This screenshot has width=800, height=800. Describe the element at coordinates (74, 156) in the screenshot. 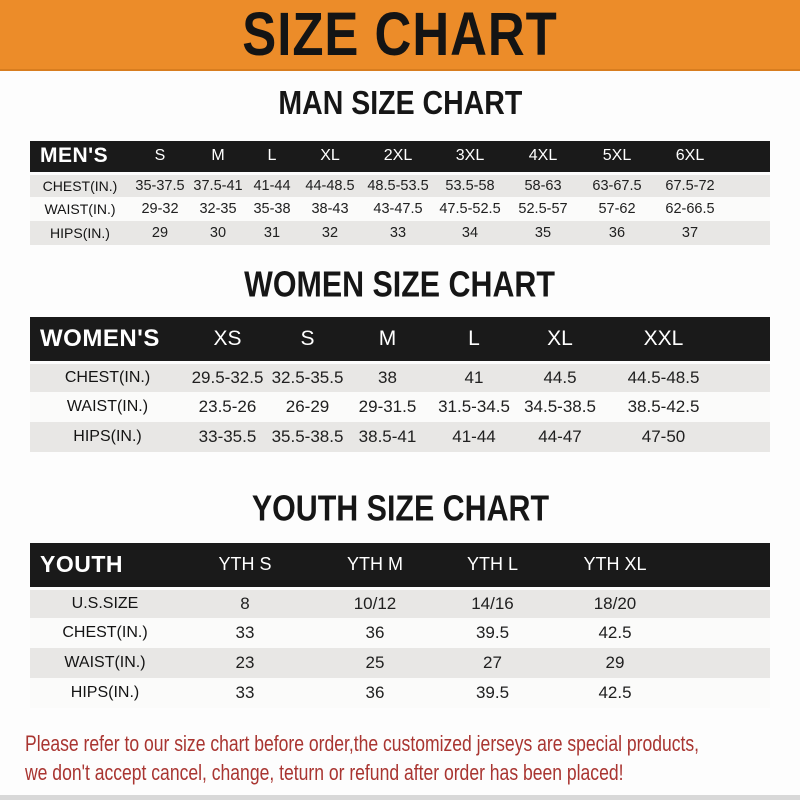

I see `men-table-label: MEN'S` at that location.